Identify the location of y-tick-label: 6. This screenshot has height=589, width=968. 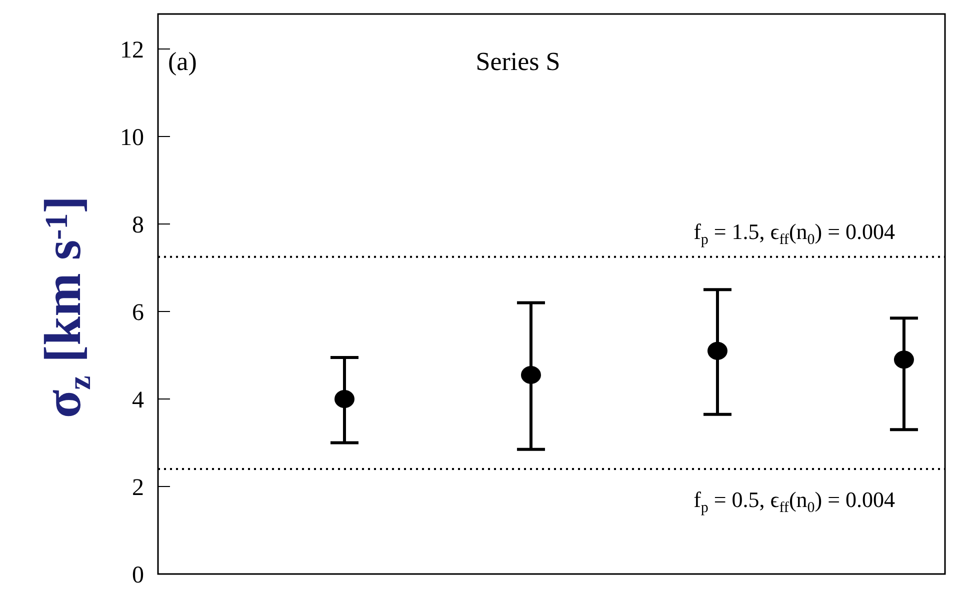
(138, 313).